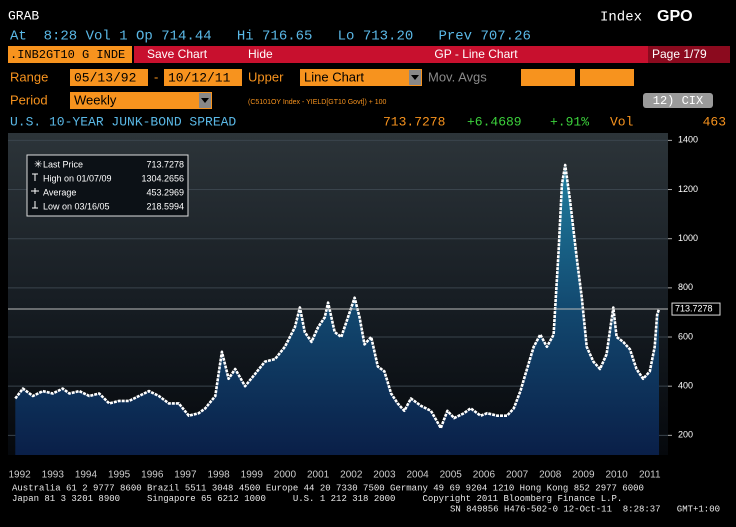  I want to click on x-tick-label: 1997, so click(185, 475).